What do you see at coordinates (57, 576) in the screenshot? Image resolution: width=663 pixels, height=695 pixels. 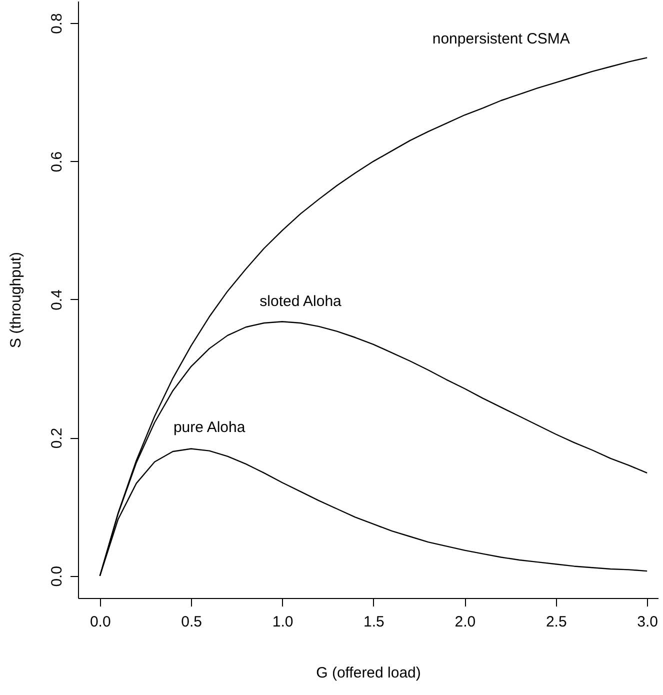 I see `y-tick-label: 0.0` at bounding box center [57, 576].